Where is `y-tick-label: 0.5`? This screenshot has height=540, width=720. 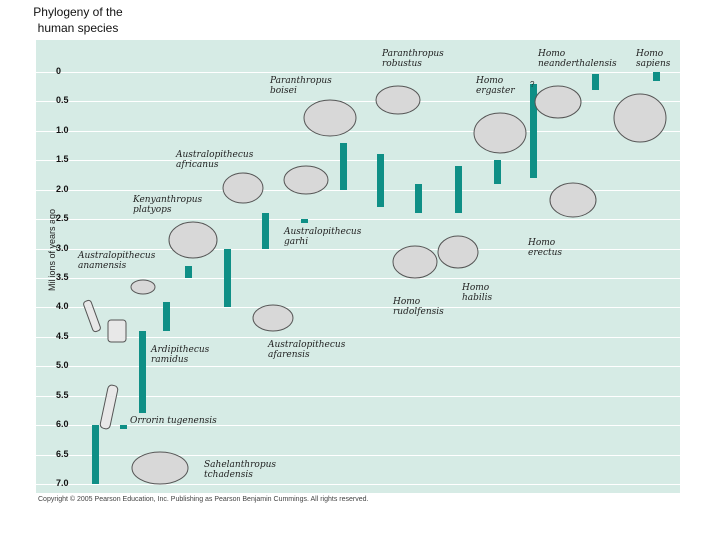
y-tick-label: 0.5 is located at coordinates (62, 100).